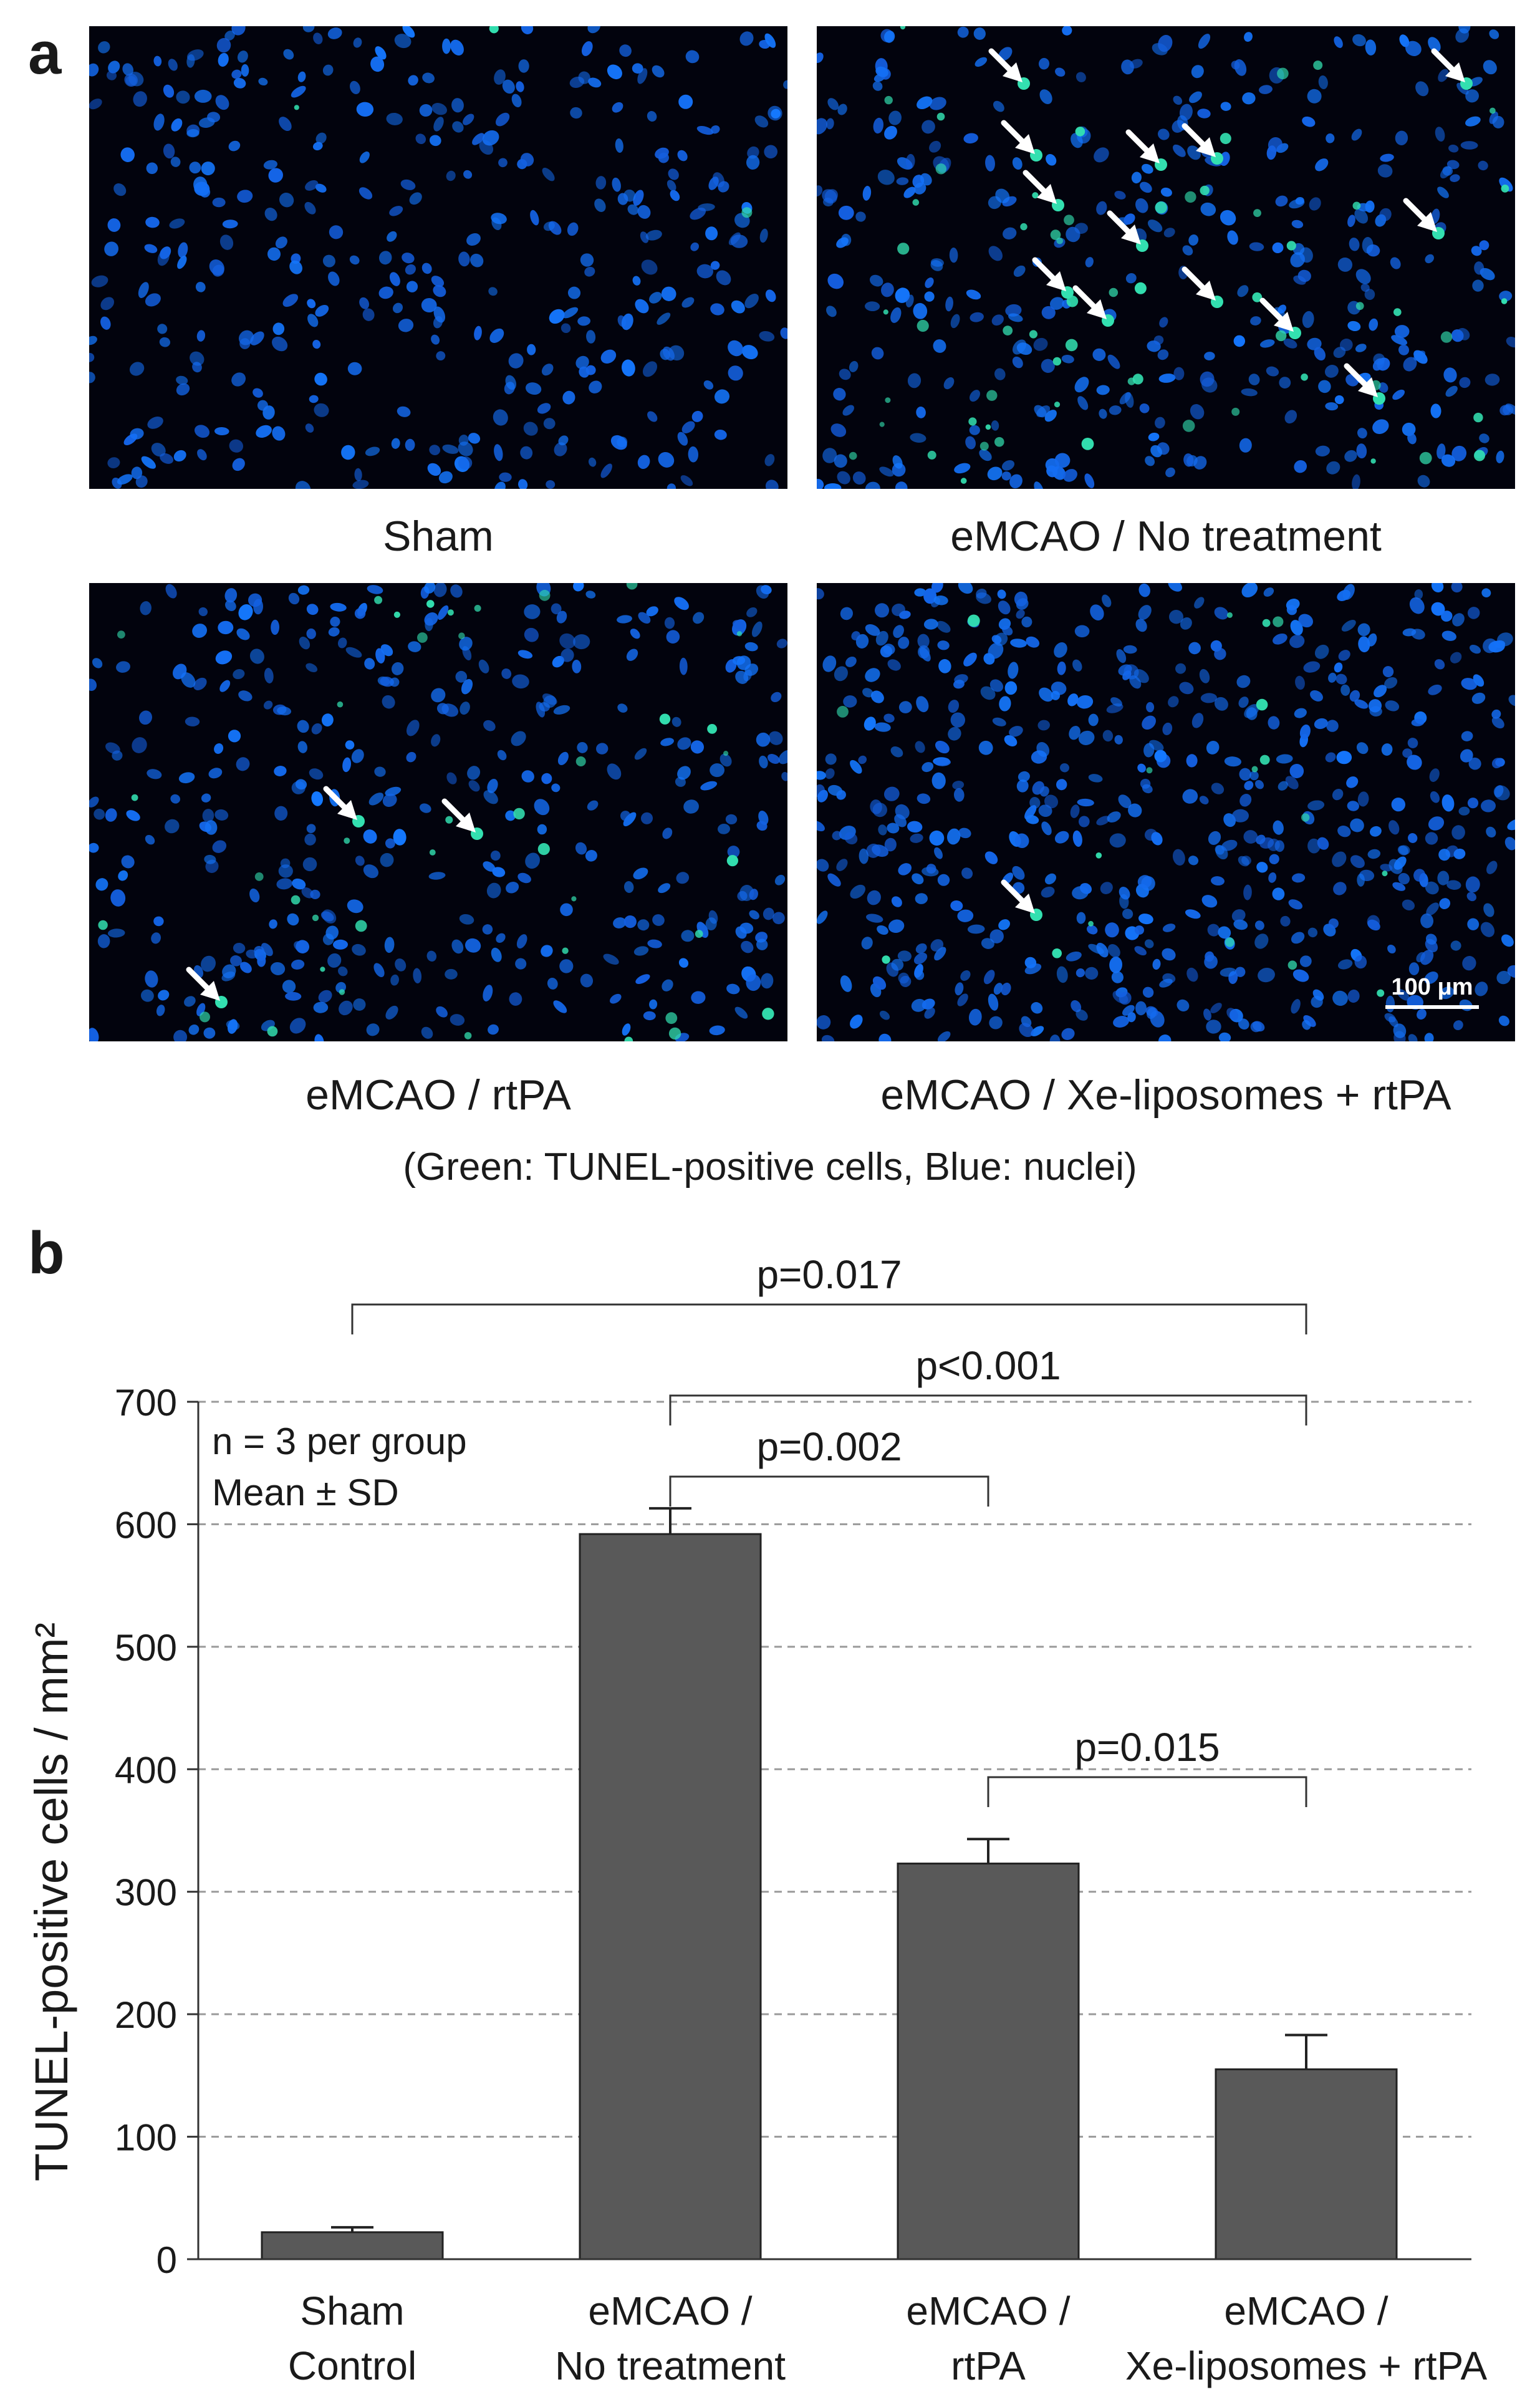  What do you see at coordinates (352, 2310) in the screenshot?
I see `x-tick-label: Sham` at bounding box center [352, 2310].